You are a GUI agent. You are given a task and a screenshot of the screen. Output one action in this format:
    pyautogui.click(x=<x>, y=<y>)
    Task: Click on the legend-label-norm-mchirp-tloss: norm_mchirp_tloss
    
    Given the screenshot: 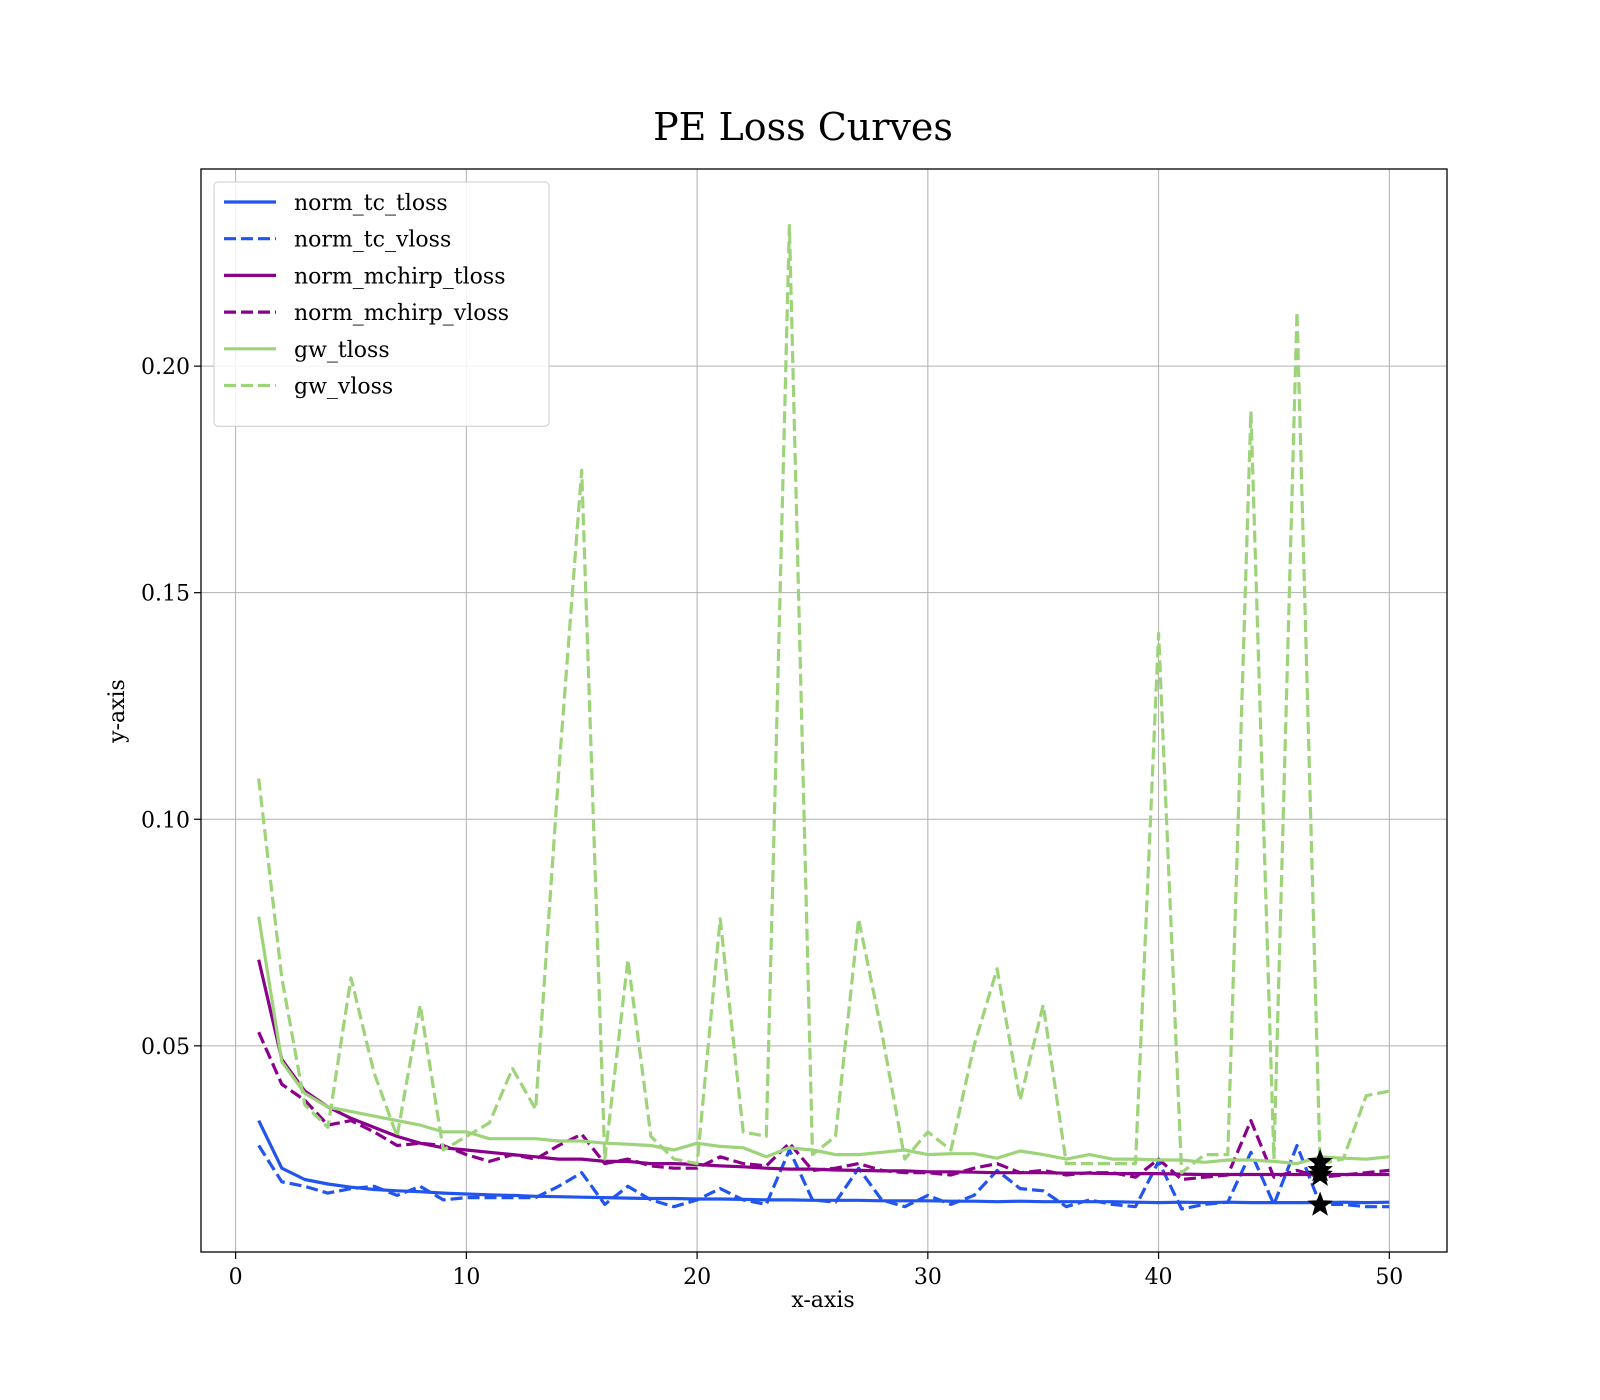 What is the action you would take?
    pyautogui.click(x=399, y=276)
    